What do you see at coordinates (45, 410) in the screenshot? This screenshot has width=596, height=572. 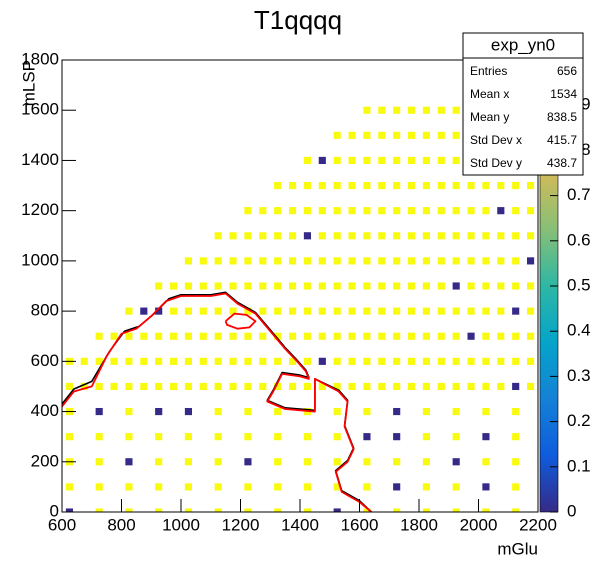 I see `y-tick-label: 400` at bounding box center [45, 410].